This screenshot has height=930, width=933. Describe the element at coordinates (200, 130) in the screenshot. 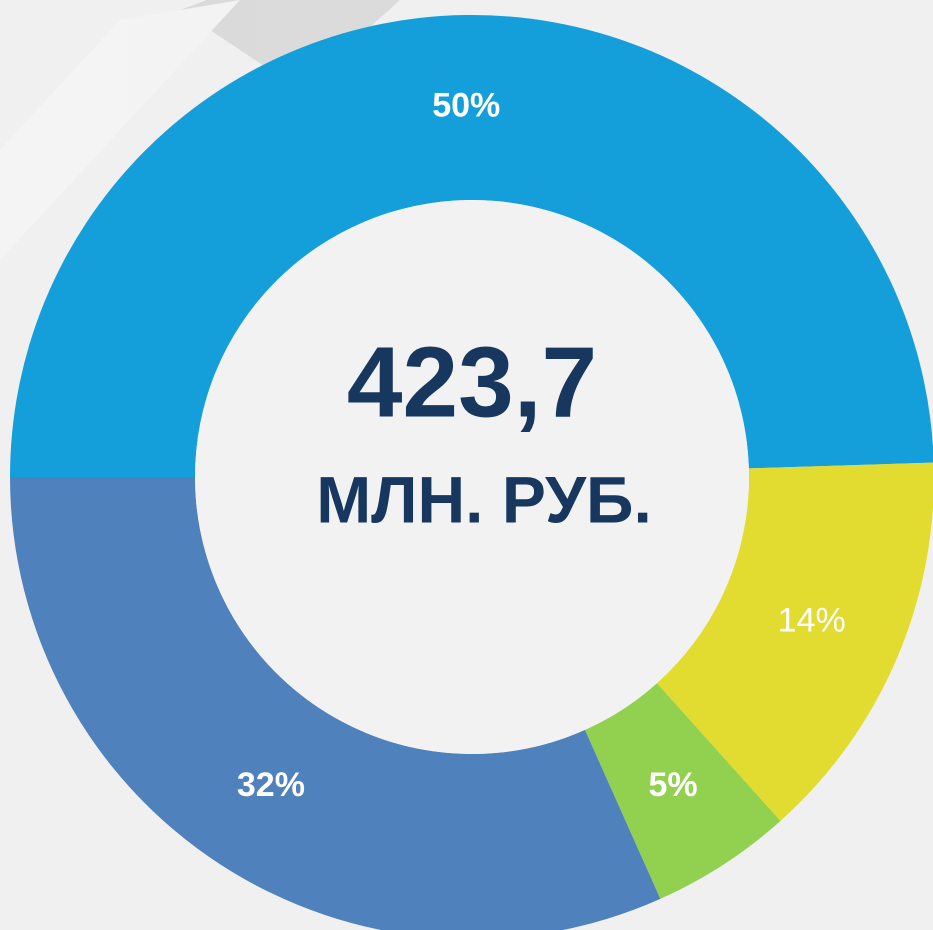

I see `ornament` at that location.